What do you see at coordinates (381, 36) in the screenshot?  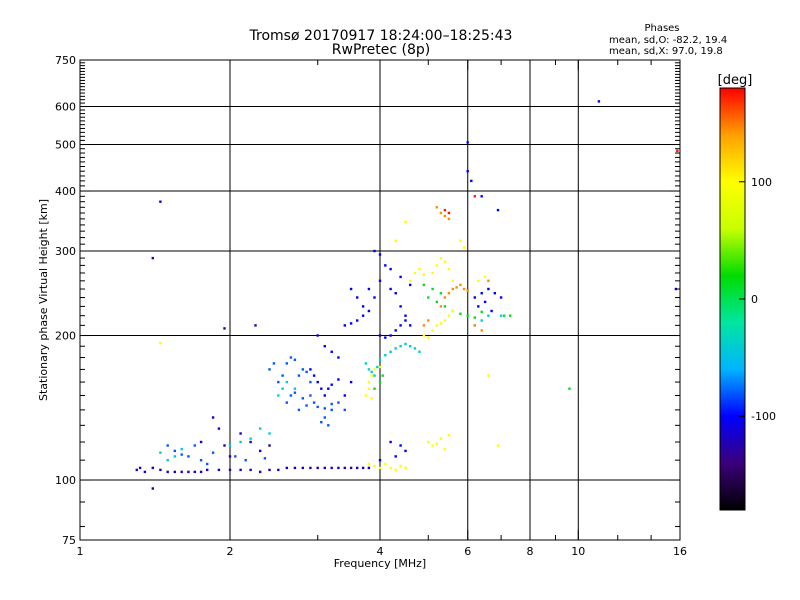 I see `chart-title: Tromsø 20170917 18:24:00–18:25:43` at bounding box center [381, 36].